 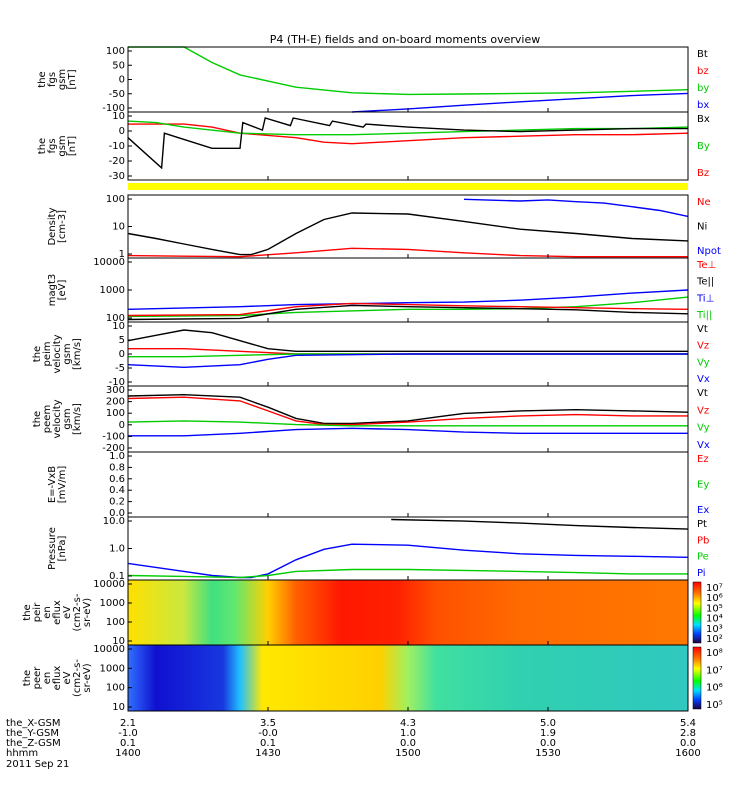 I want to click on y-tick-label: 5, so click(x=122, y=340).